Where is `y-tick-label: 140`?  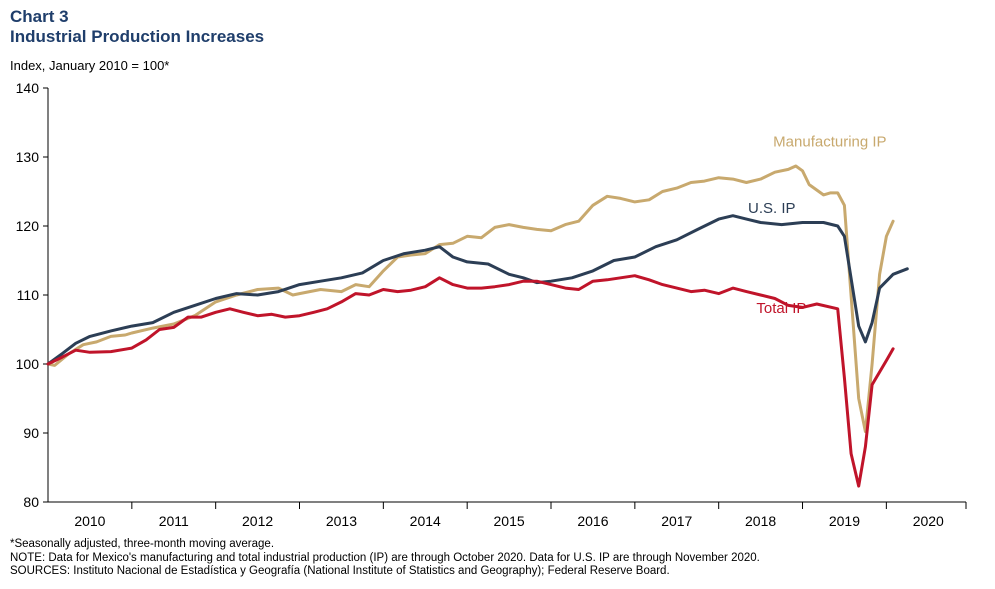
y-tick-label: 140 is located at coordinates (28, 88).